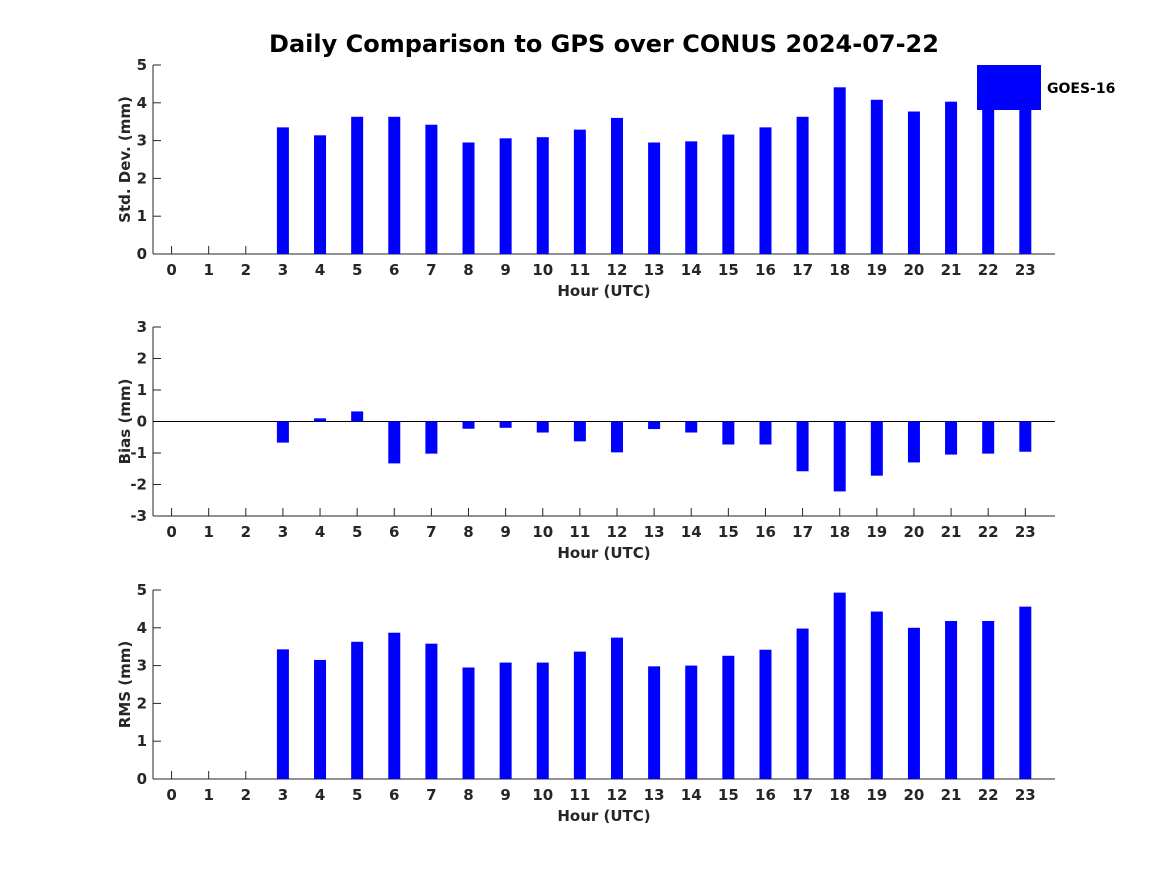 The image size is (1167, 875). I want to click on bias-xtick-label: 1, so click(208, 532).